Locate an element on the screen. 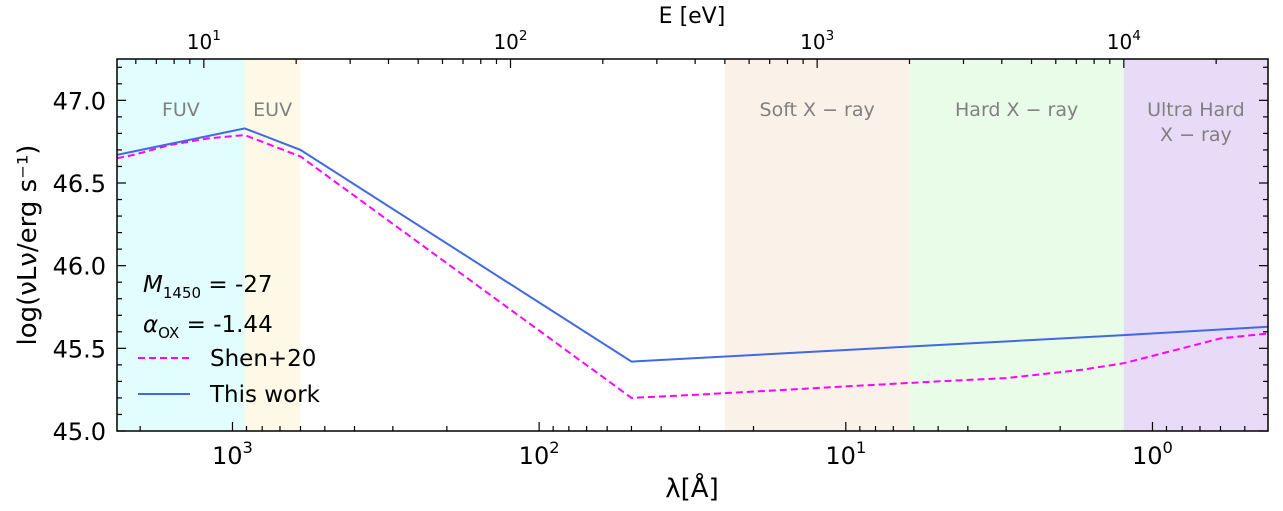 The height and width of the screenshot is (511, 1283). annotation-text: M1450 = -27 is located at coordinates (208, 287).